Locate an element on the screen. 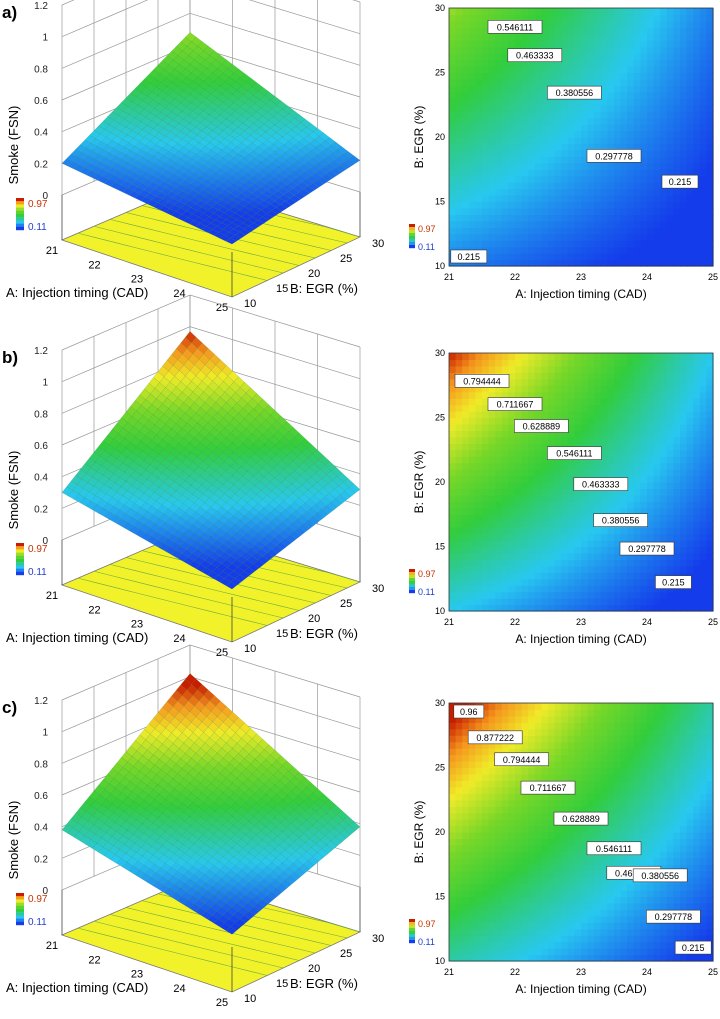  contour-level-box is located at coordinates (680, 181).